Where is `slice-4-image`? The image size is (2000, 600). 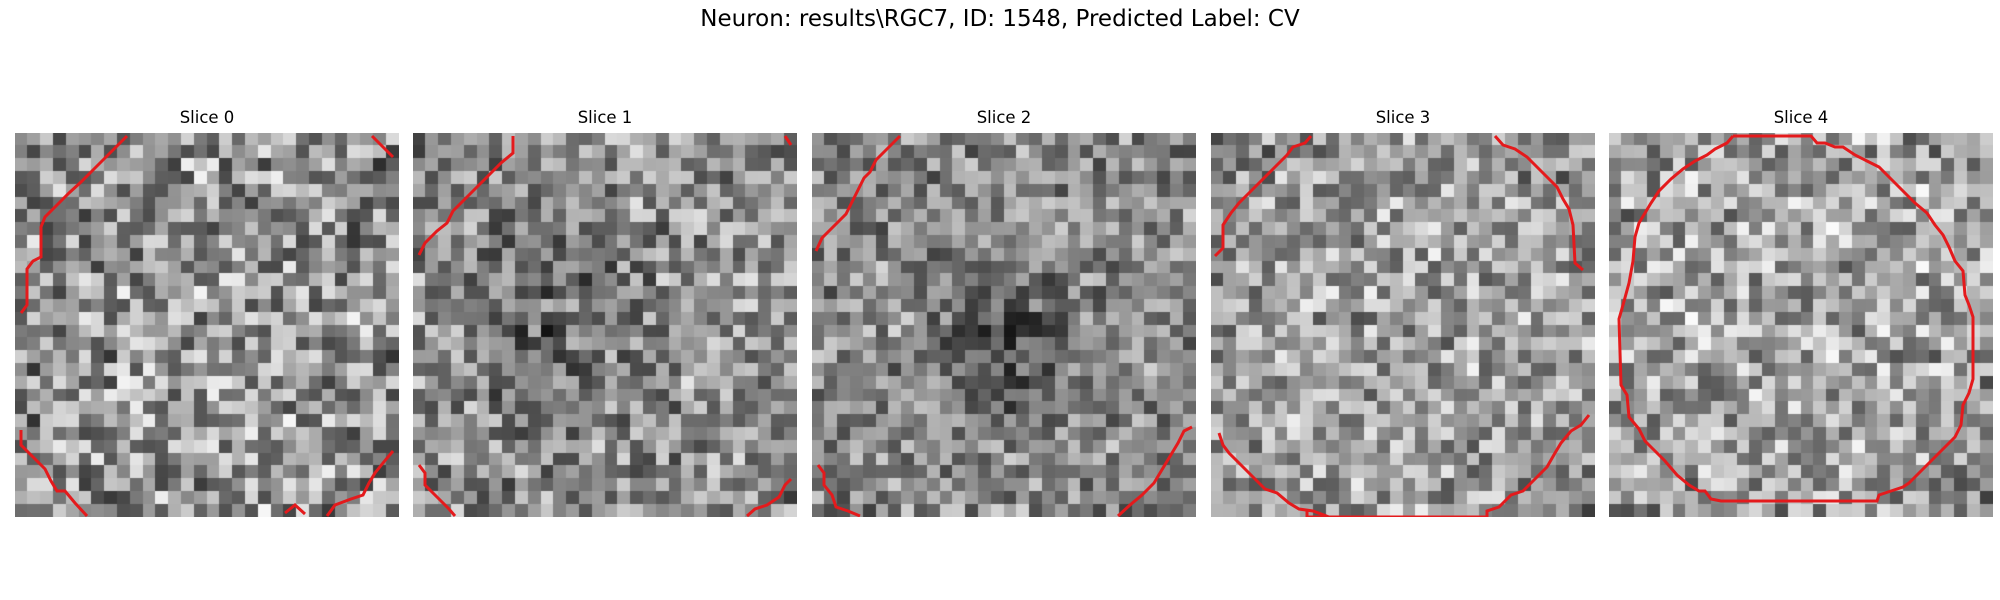 slice-4-image is located at coordinates (1801, 325).